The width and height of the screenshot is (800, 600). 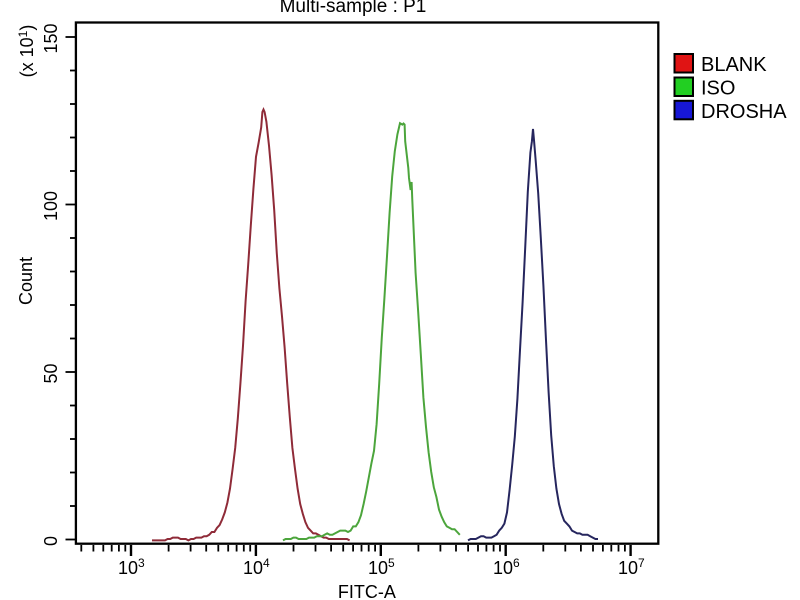 What do you see at coordinates (51, 206) in the screenshot?
I see `svg-text: 100` at bounding box center [51, 206].